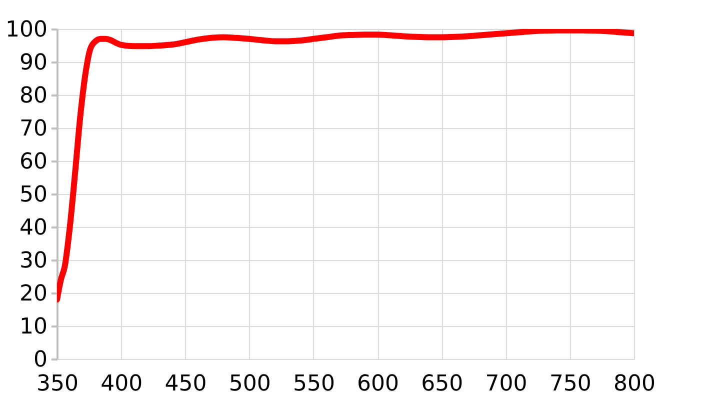  I want to click on y-tick-label: 0, so click(41, 360).